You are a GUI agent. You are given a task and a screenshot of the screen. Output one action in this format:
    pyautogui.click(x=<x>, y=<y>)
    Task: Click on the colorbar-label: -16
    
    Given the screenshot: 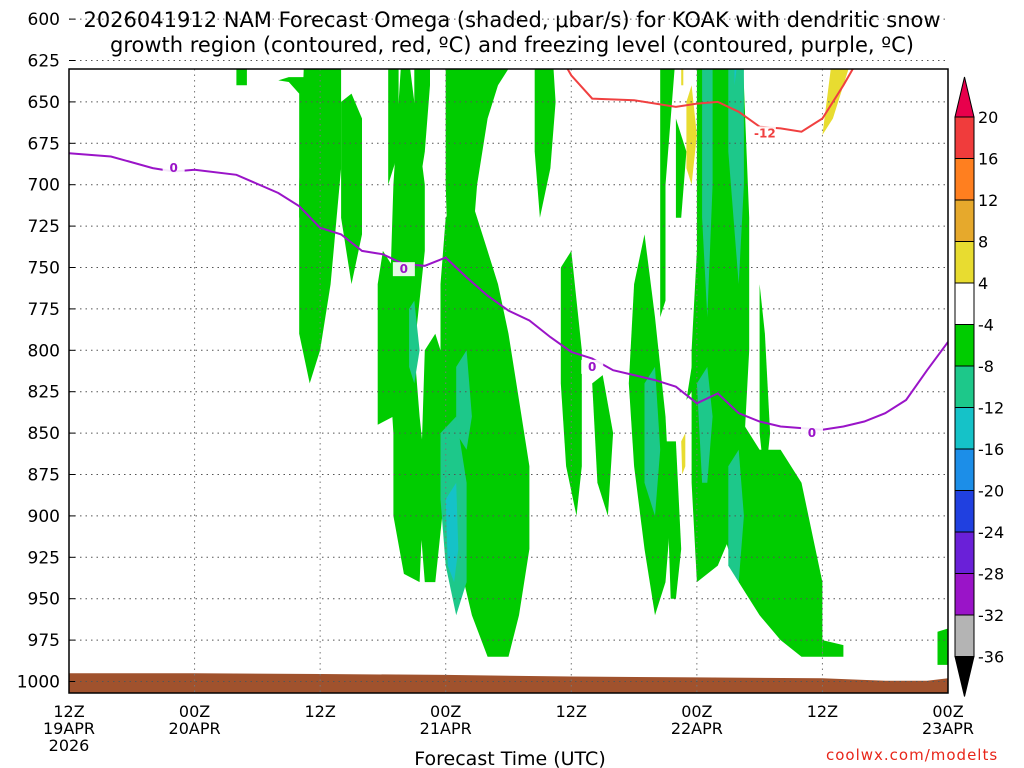 What is the action you would take?
    pyautogui.click(x=991, y=449)
    